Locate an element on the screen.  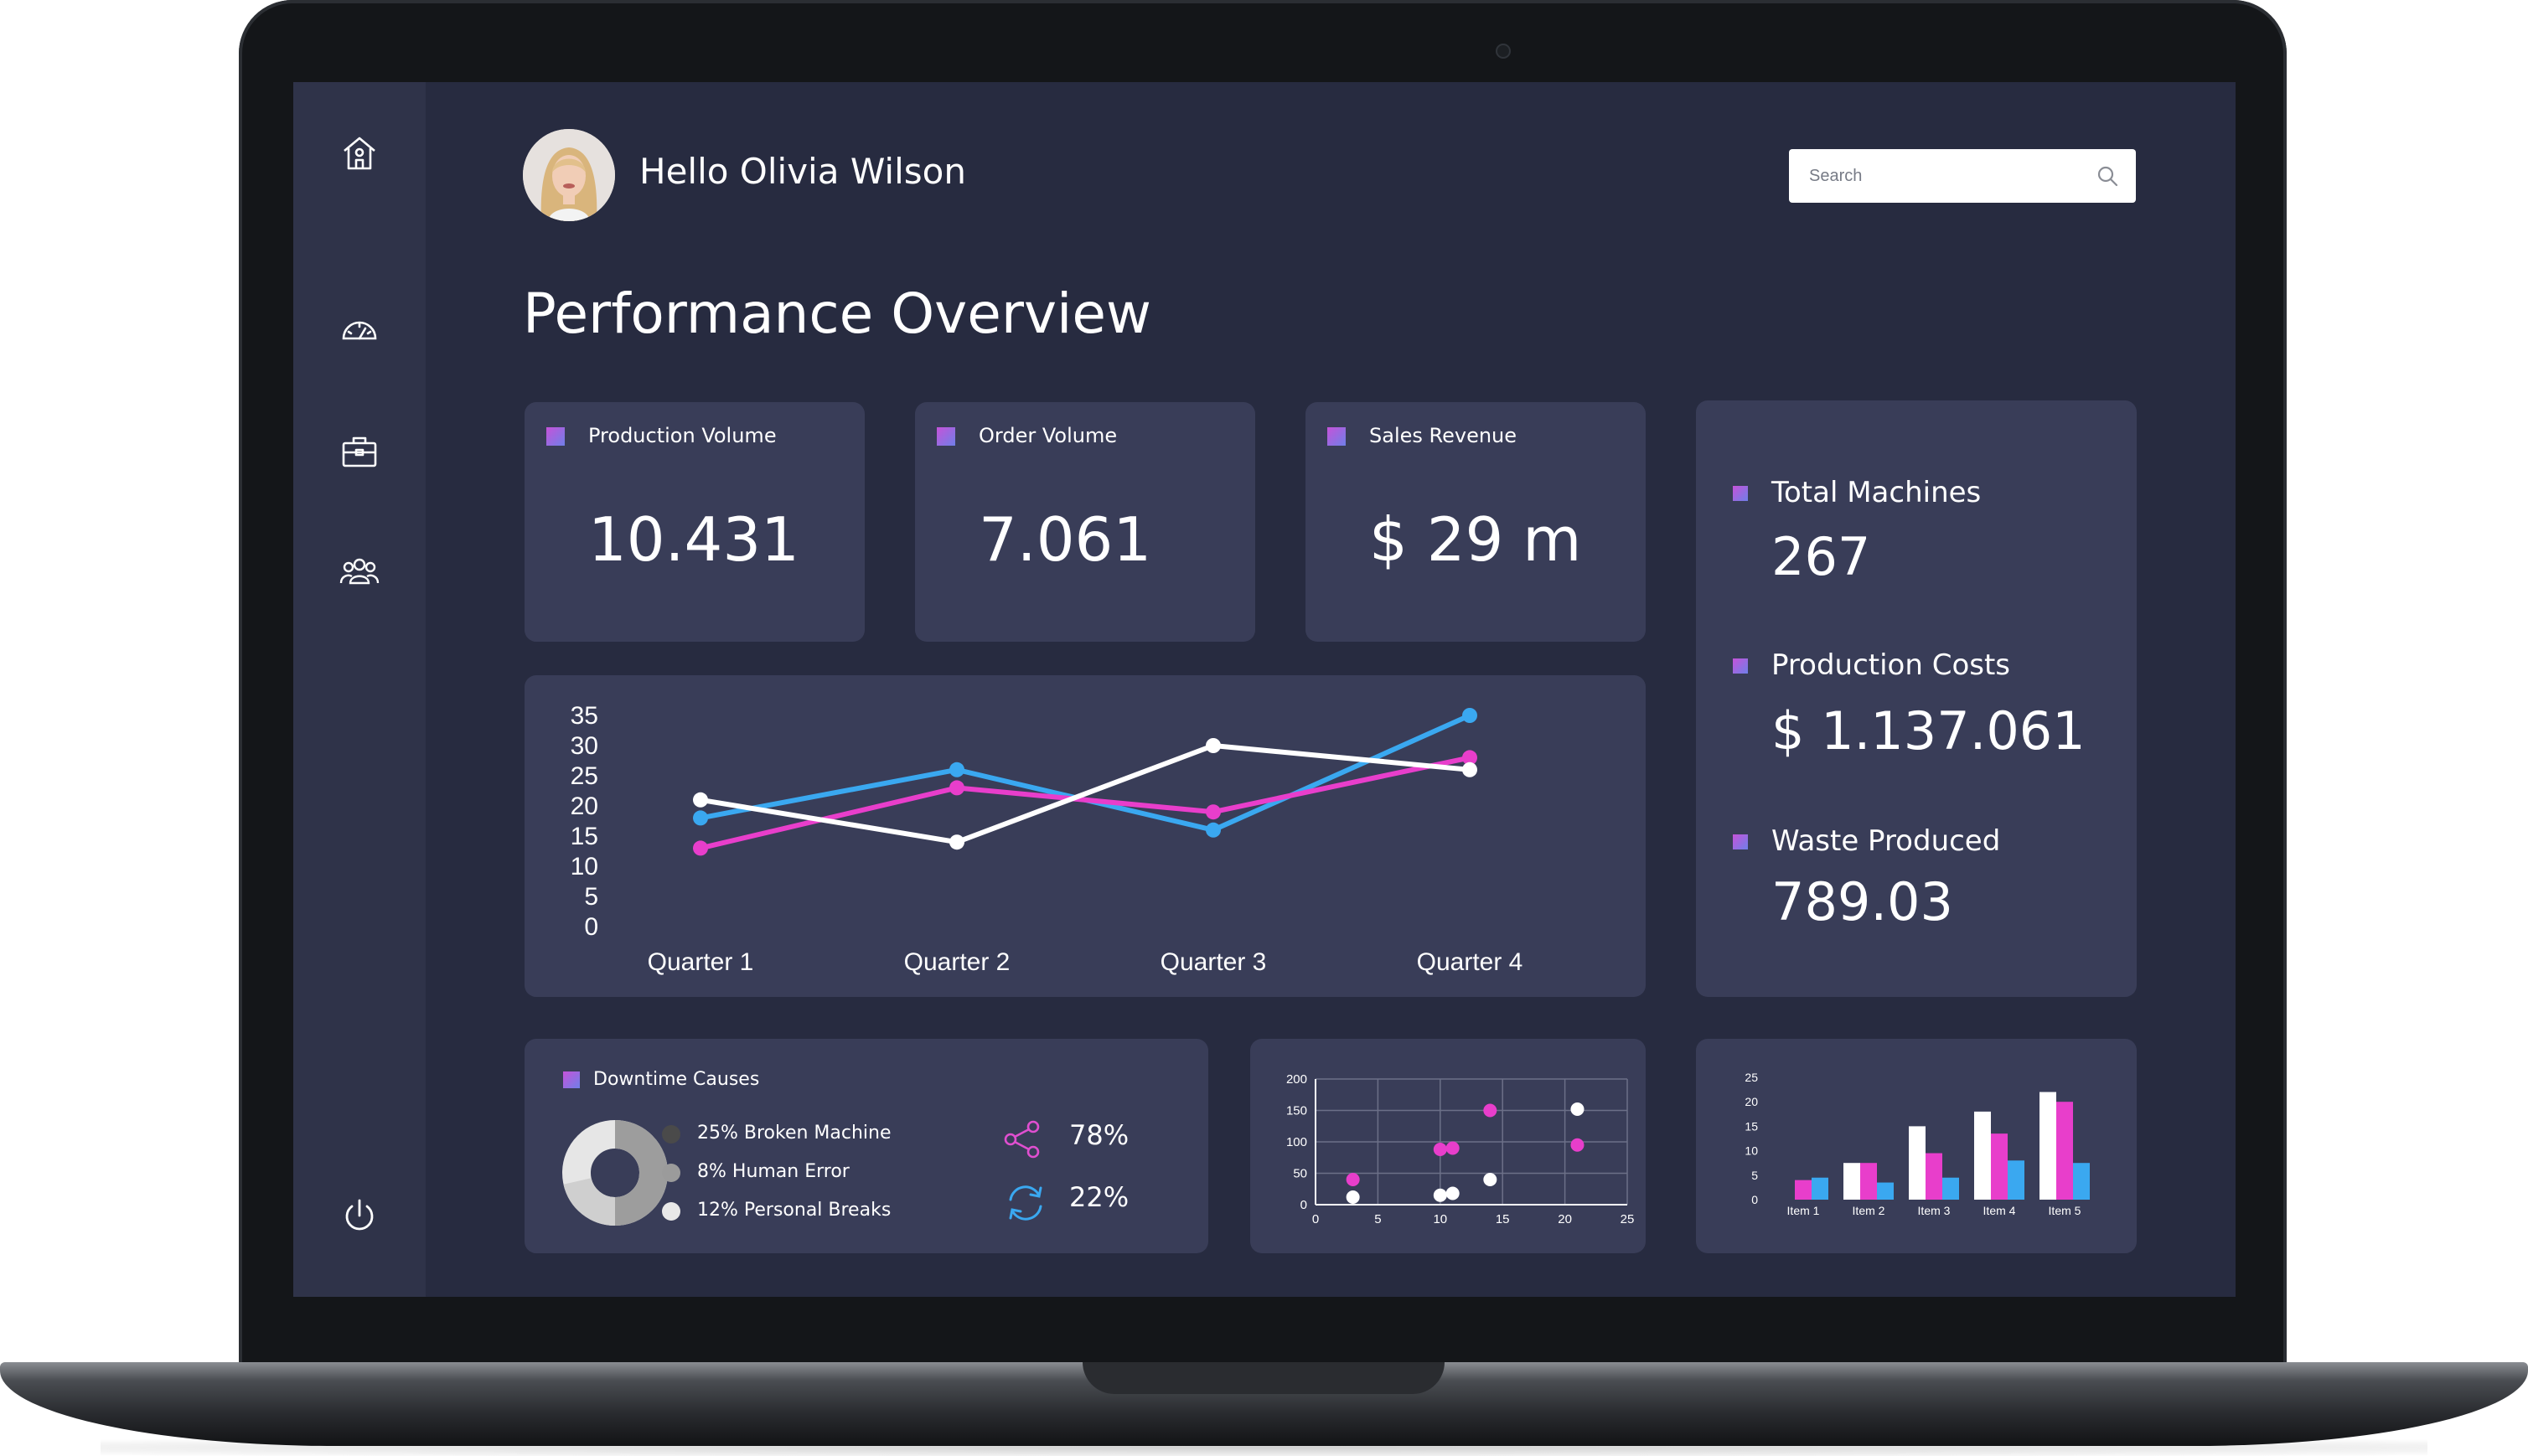
series-line-white is located at coordinates (1086, 794).